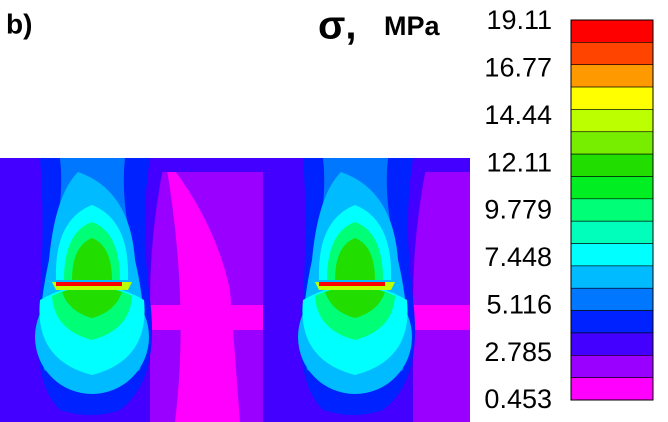 This screenshot has width=668, height=422. What do you see at coordinates (519, 162) in the screenshot?
I see `colorbar-label: 12.11` at bounding box center [519, 162].